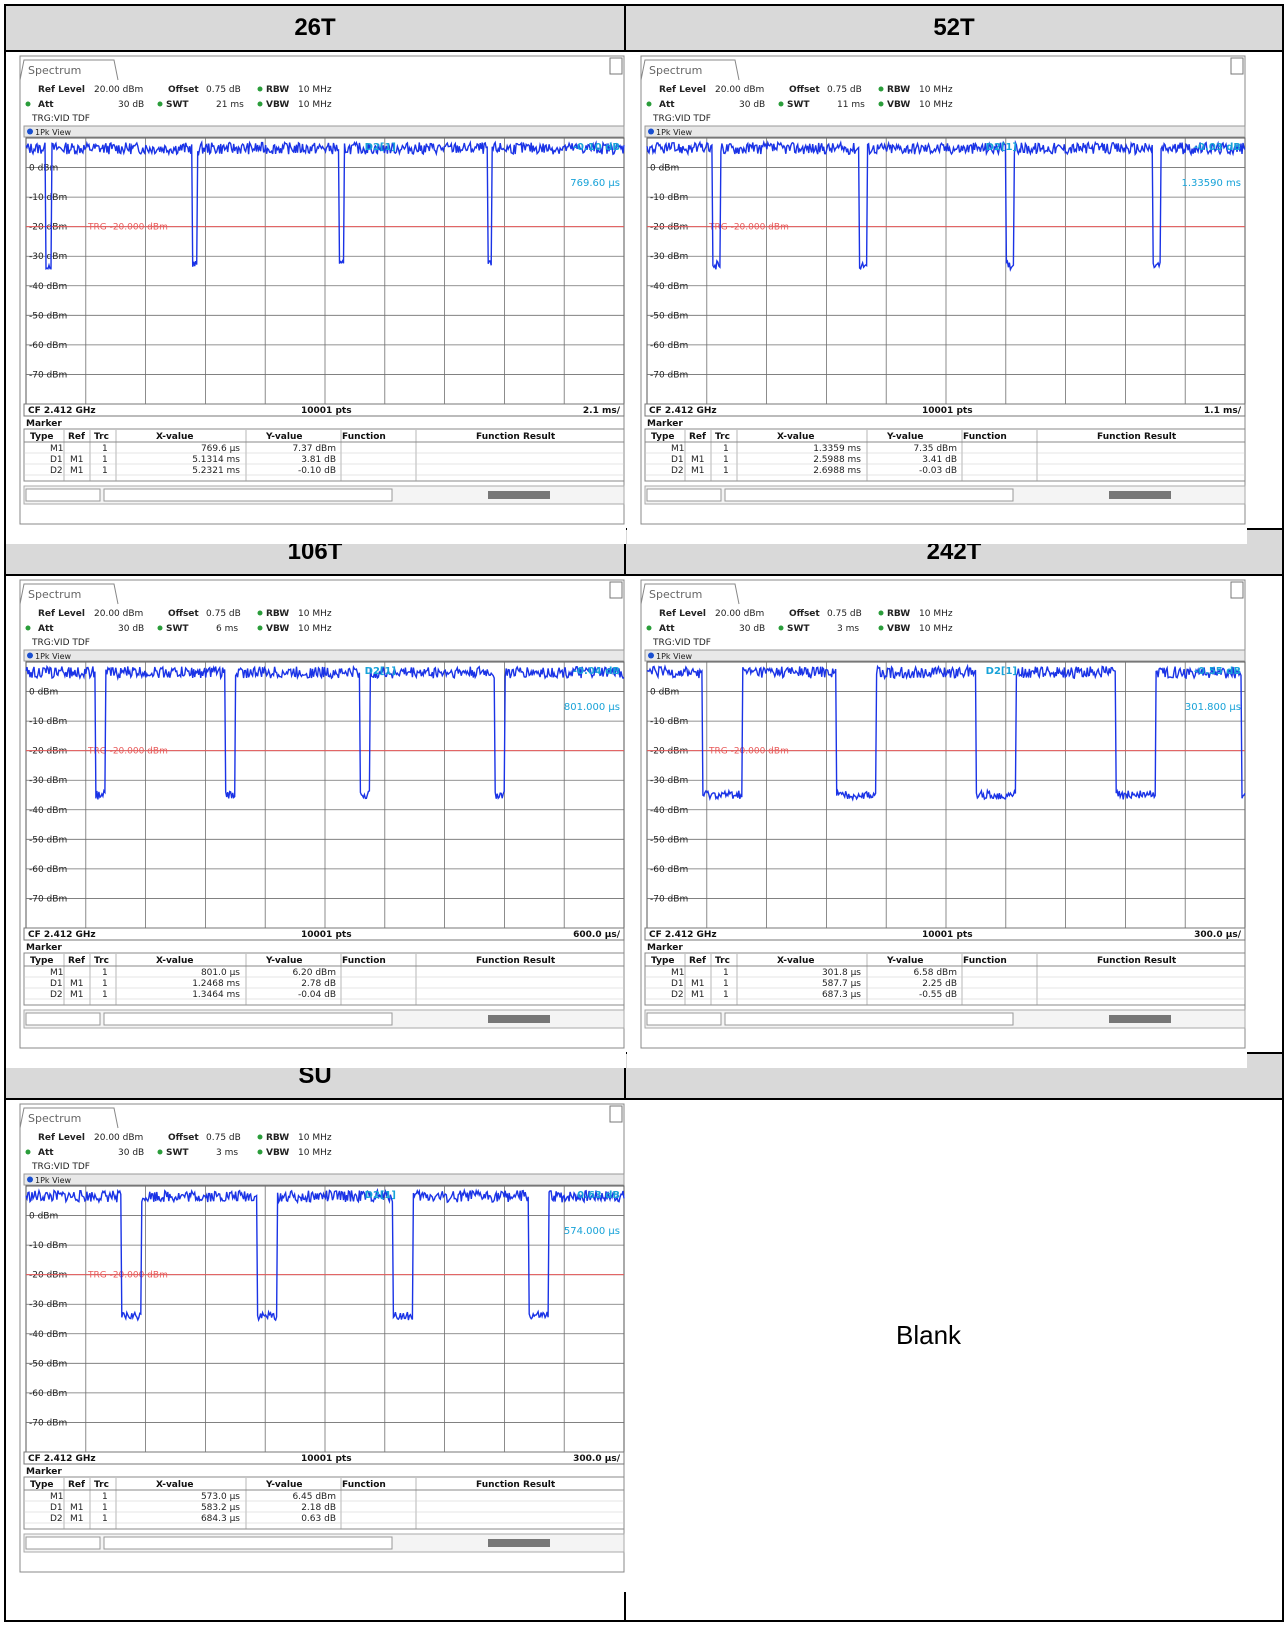  I want to click on vbw-status-dot, so click(260, 1152).